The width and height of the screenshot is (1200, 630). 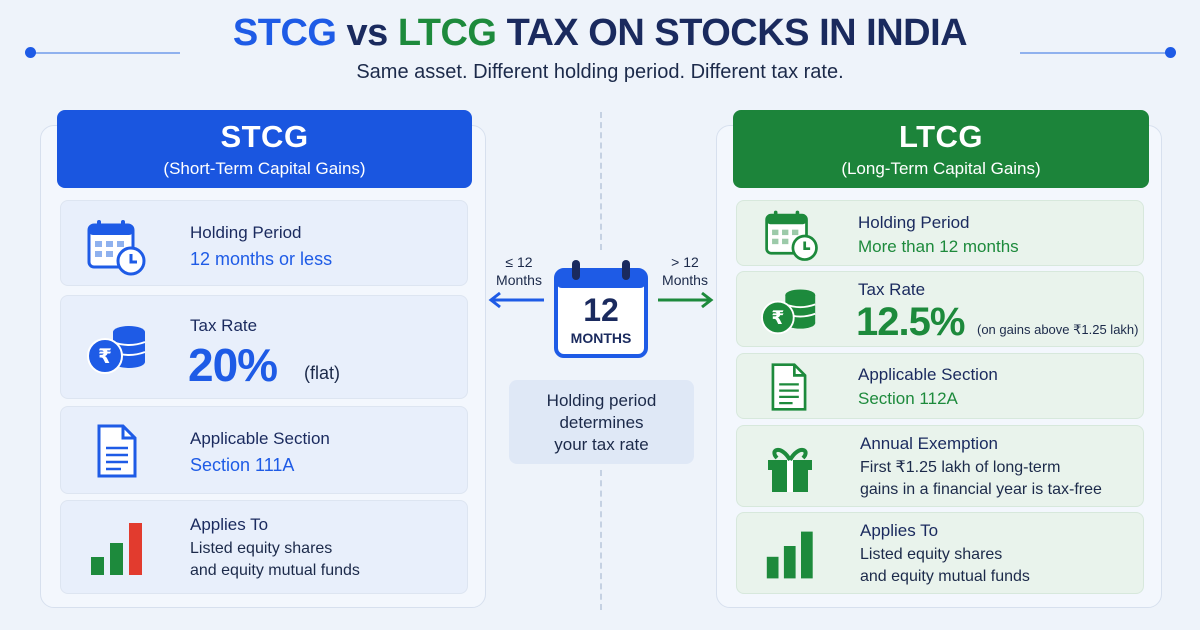 I want to click on ltcg-rate-note: (on gains above ₹1.25 lakh), so click(x=1058, y=329).